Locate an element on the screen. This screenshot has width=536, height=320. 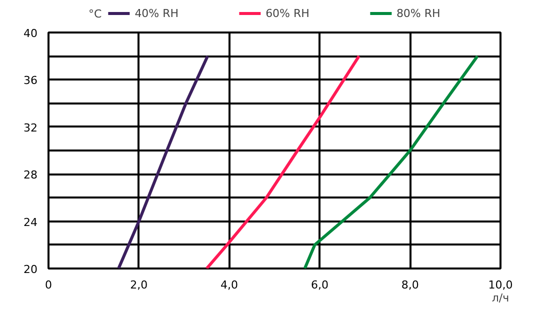
y-axis-title: °C is located at coordinates (95, 14).